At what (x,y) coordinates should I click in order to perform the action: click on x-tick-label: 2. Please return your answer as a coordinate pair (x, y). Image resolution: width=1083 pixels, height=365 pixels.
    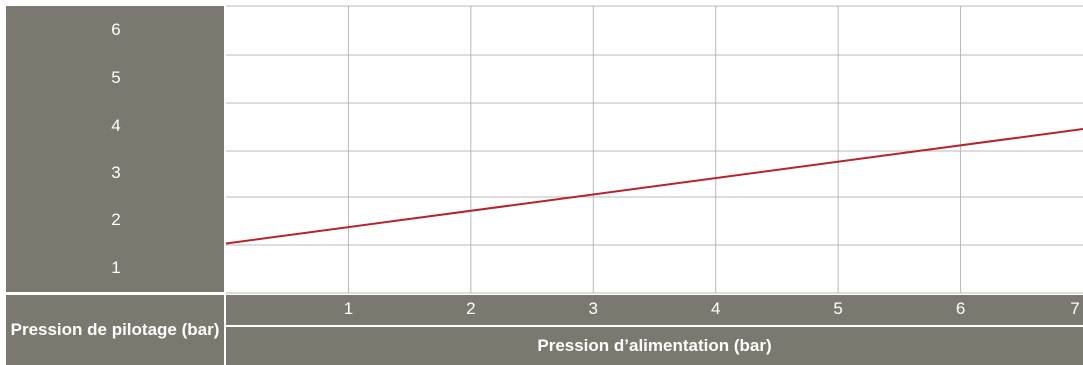
    Looking at the image, I should click on (471, 308).